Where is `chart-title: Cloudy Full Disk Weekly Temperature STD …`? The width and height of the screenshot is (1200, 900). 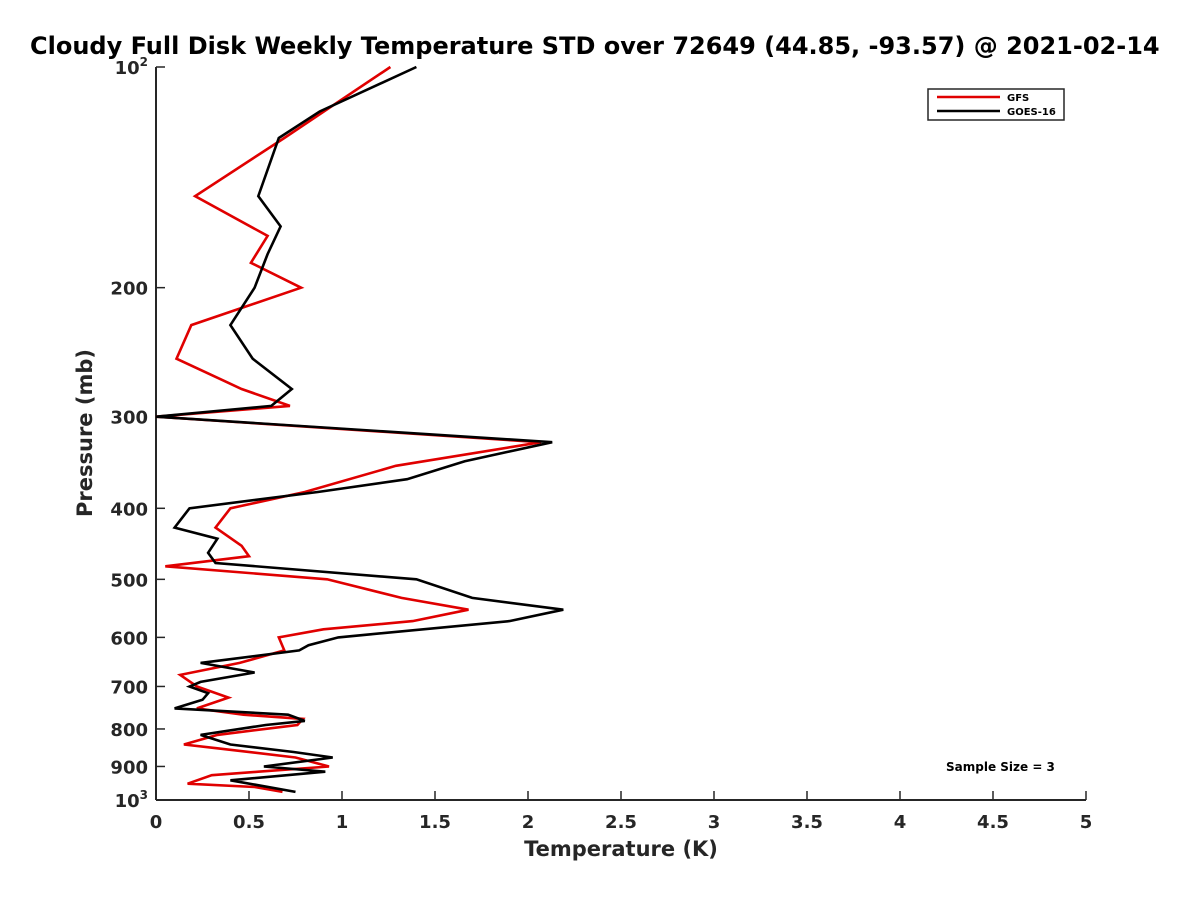
chart-title: Cloudy Full Disk Weekly Temperature STD … is located at coordinates (595, 46).